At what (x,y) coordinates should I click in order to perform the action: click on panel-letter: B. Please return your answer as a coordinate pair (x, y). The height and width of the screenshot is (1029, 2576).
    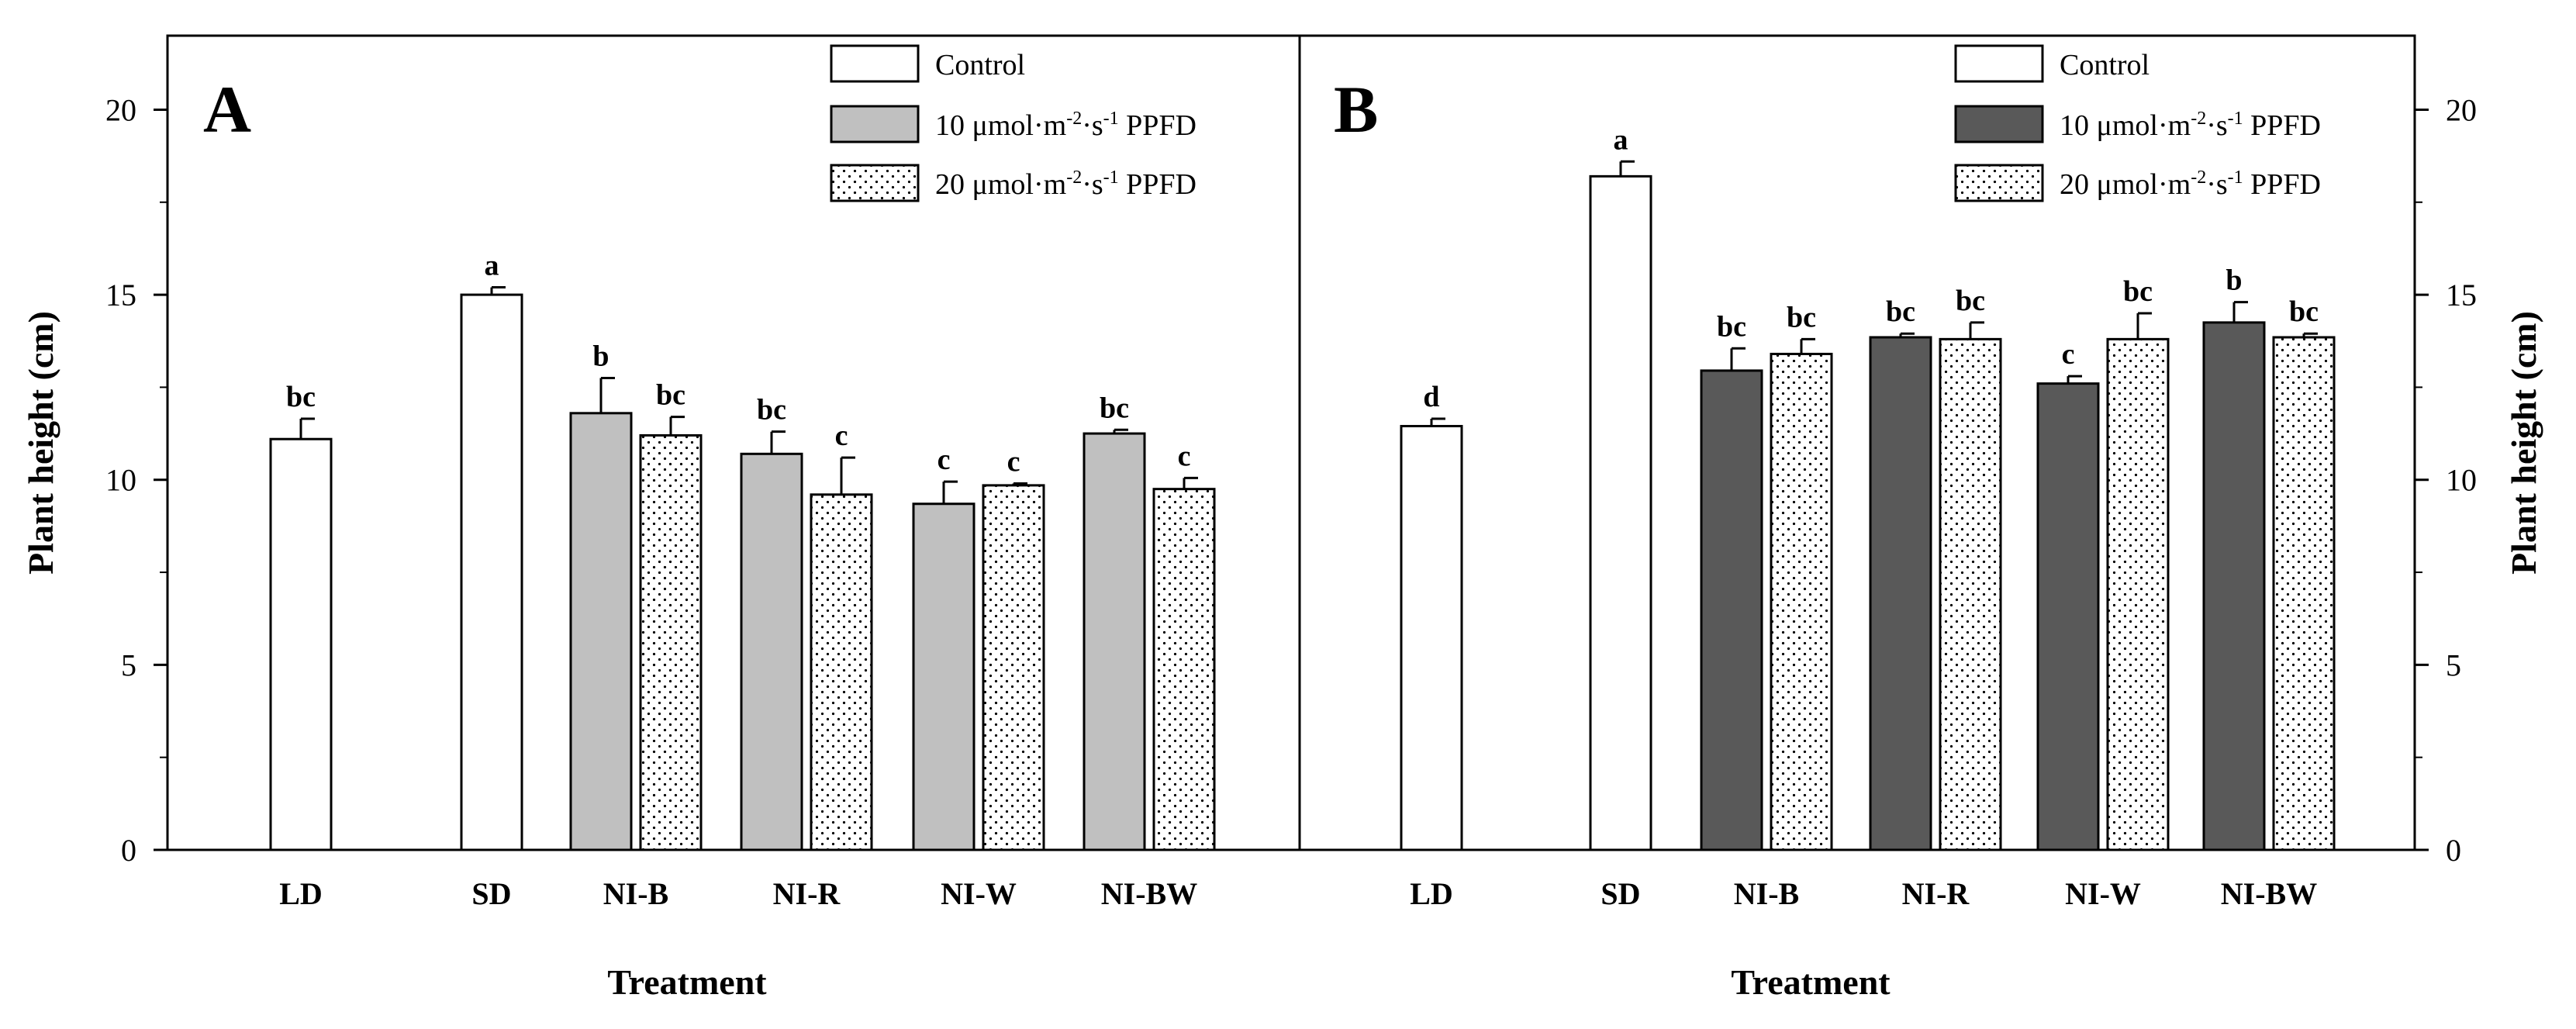
    Looking at the image, I should click on (1356, 109).